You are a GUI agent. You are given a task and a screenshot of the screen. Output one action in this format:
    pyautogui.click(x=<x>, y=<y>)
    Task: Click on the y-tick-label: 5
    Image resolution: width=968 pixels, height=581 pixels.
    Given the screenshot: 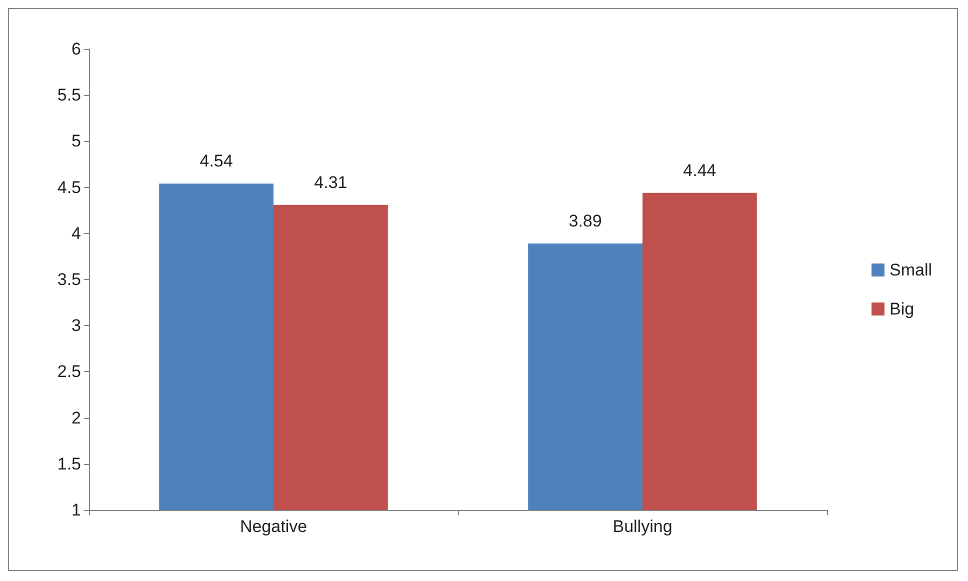 What is the action you would take?
    pyautogui.click(x=76, y=141)
    